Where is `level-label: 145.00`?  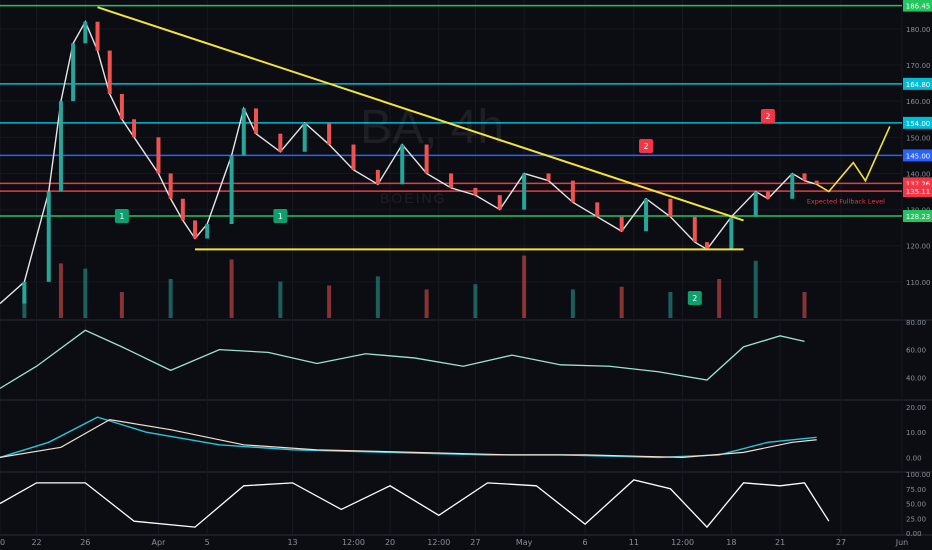
level-label: 145.00 is located at coordinates (918, 156).